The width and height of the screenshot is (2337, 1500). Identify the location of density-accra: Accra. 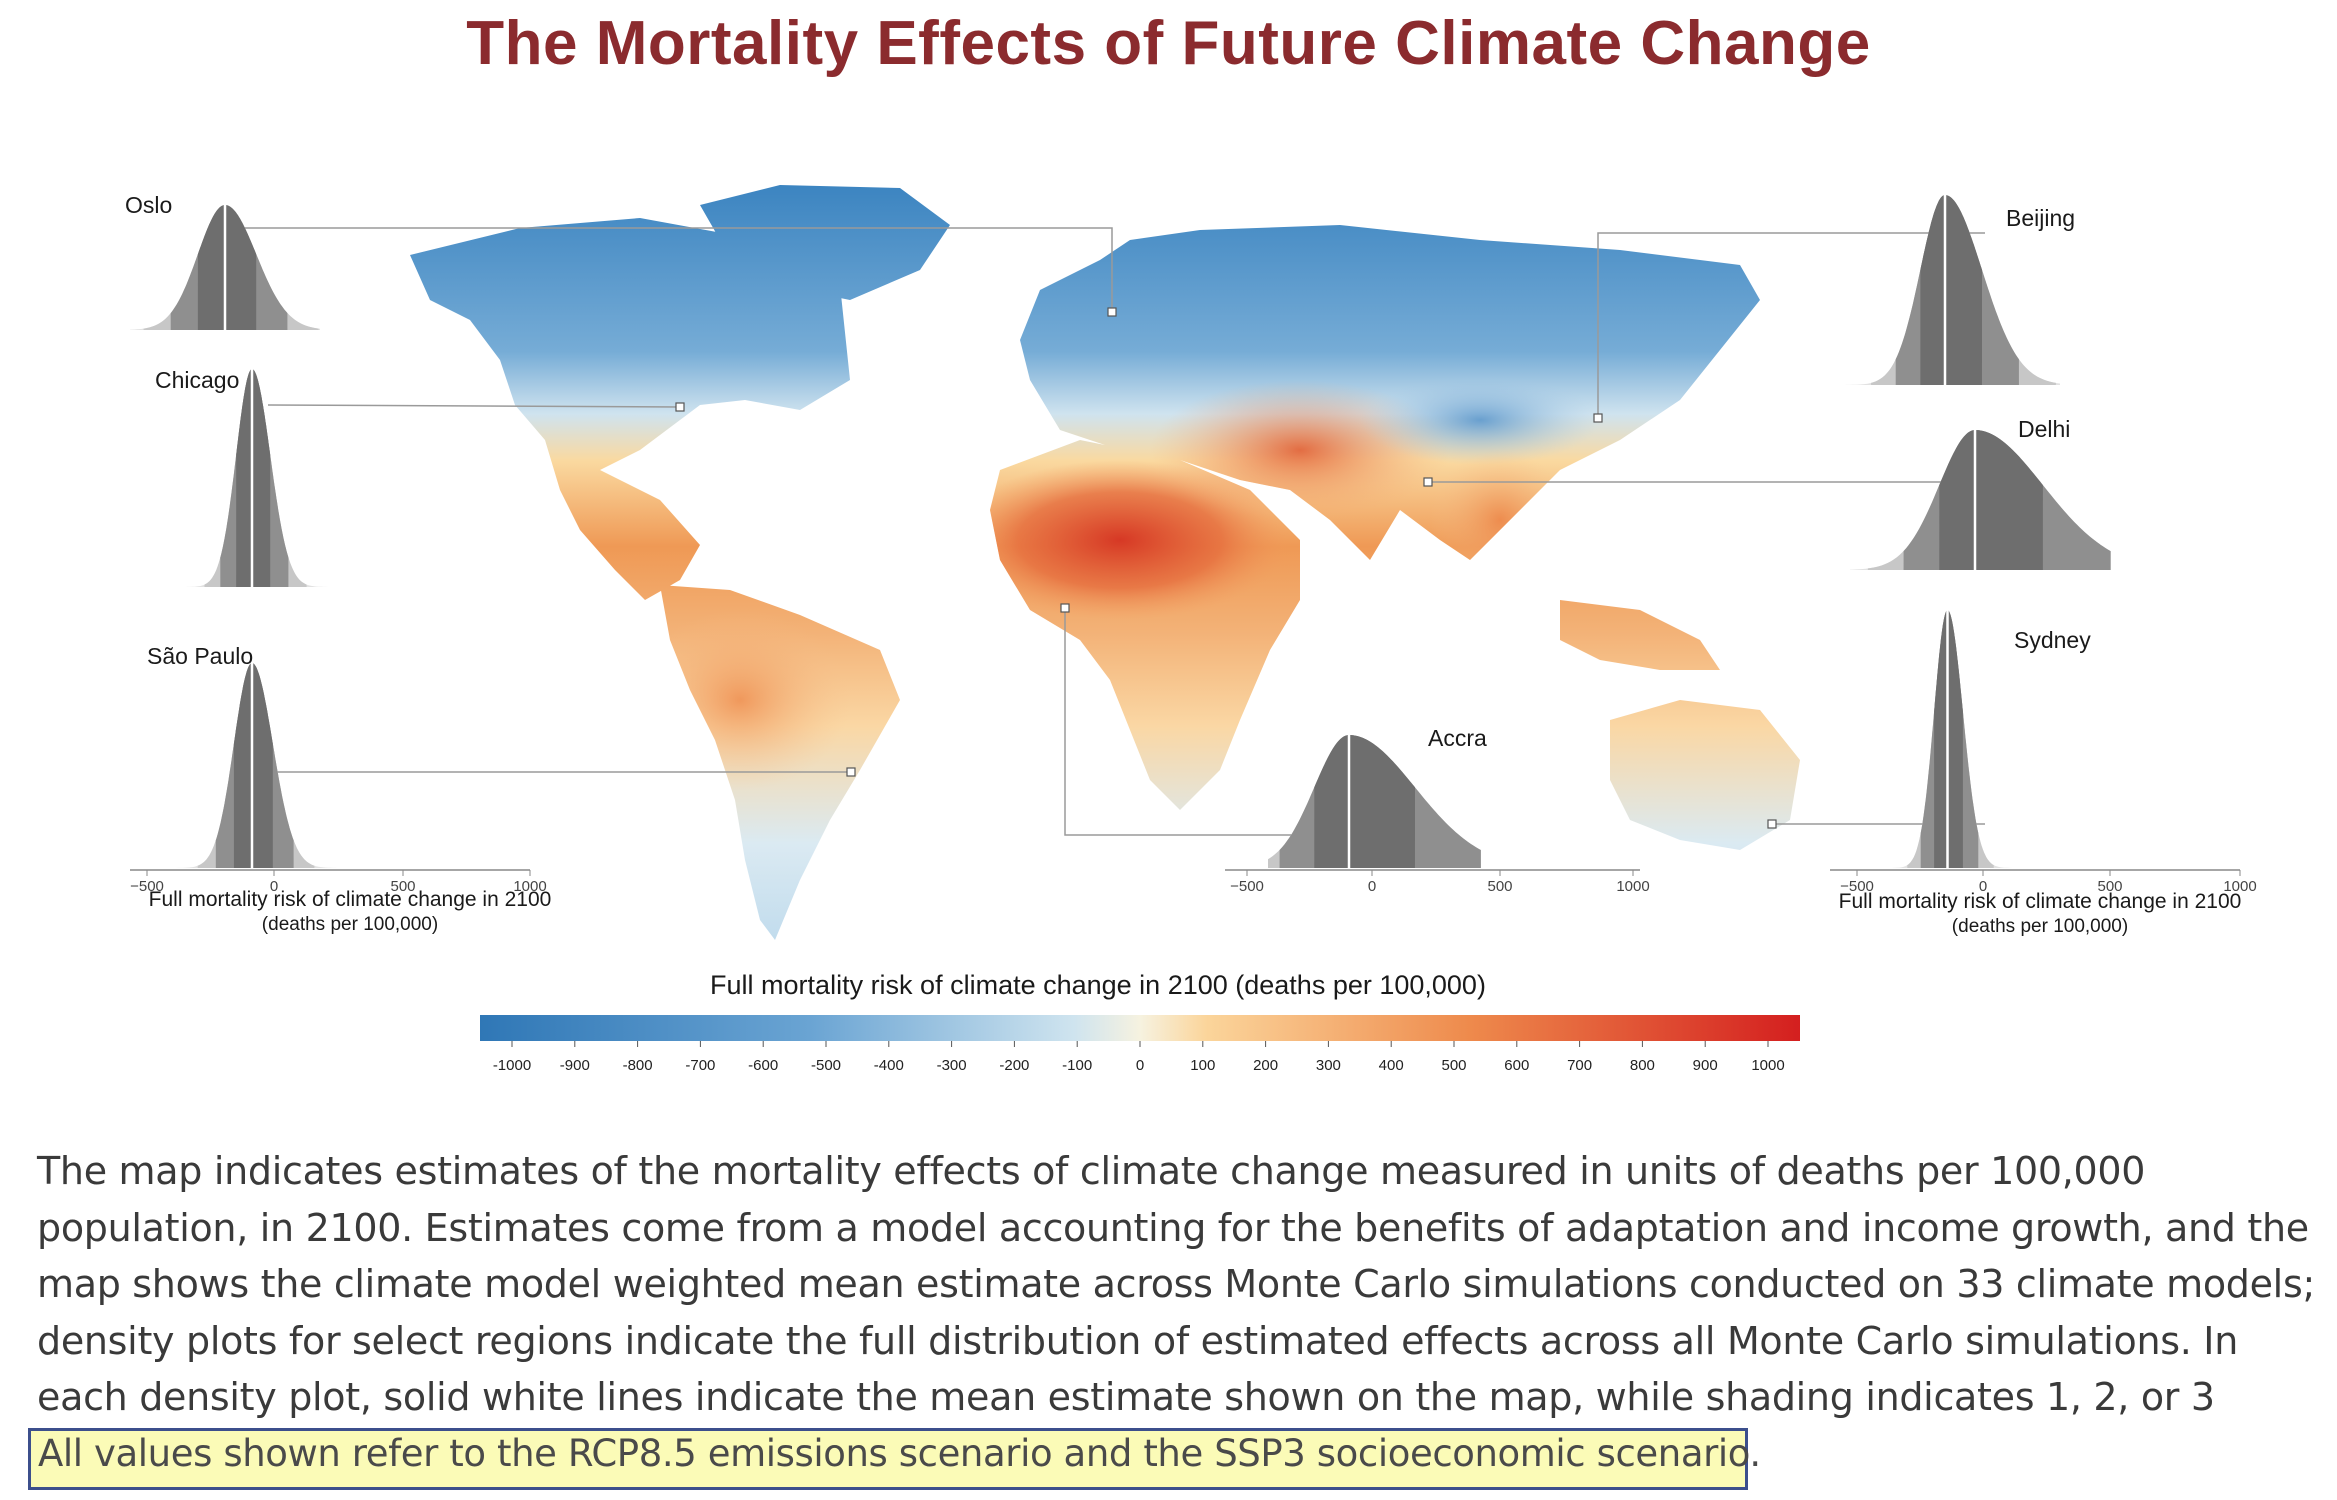
(1377, 796).